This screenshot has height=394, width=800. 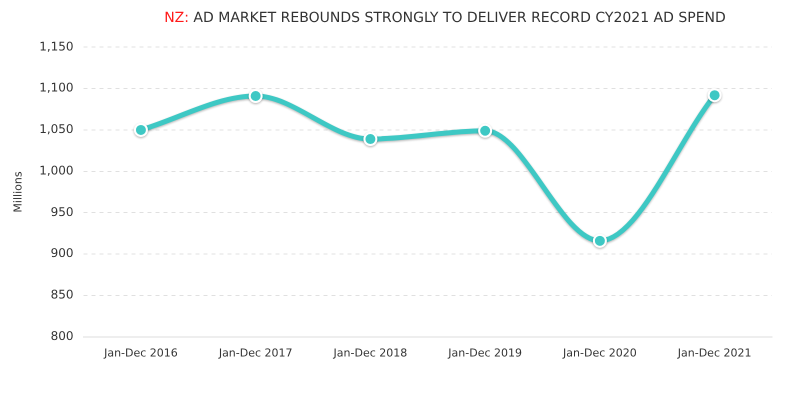 What do you see at coordinates (56, 170) in the screenshot?
I see `y-tick-label: 1,000` at bounding box center [56, 170].